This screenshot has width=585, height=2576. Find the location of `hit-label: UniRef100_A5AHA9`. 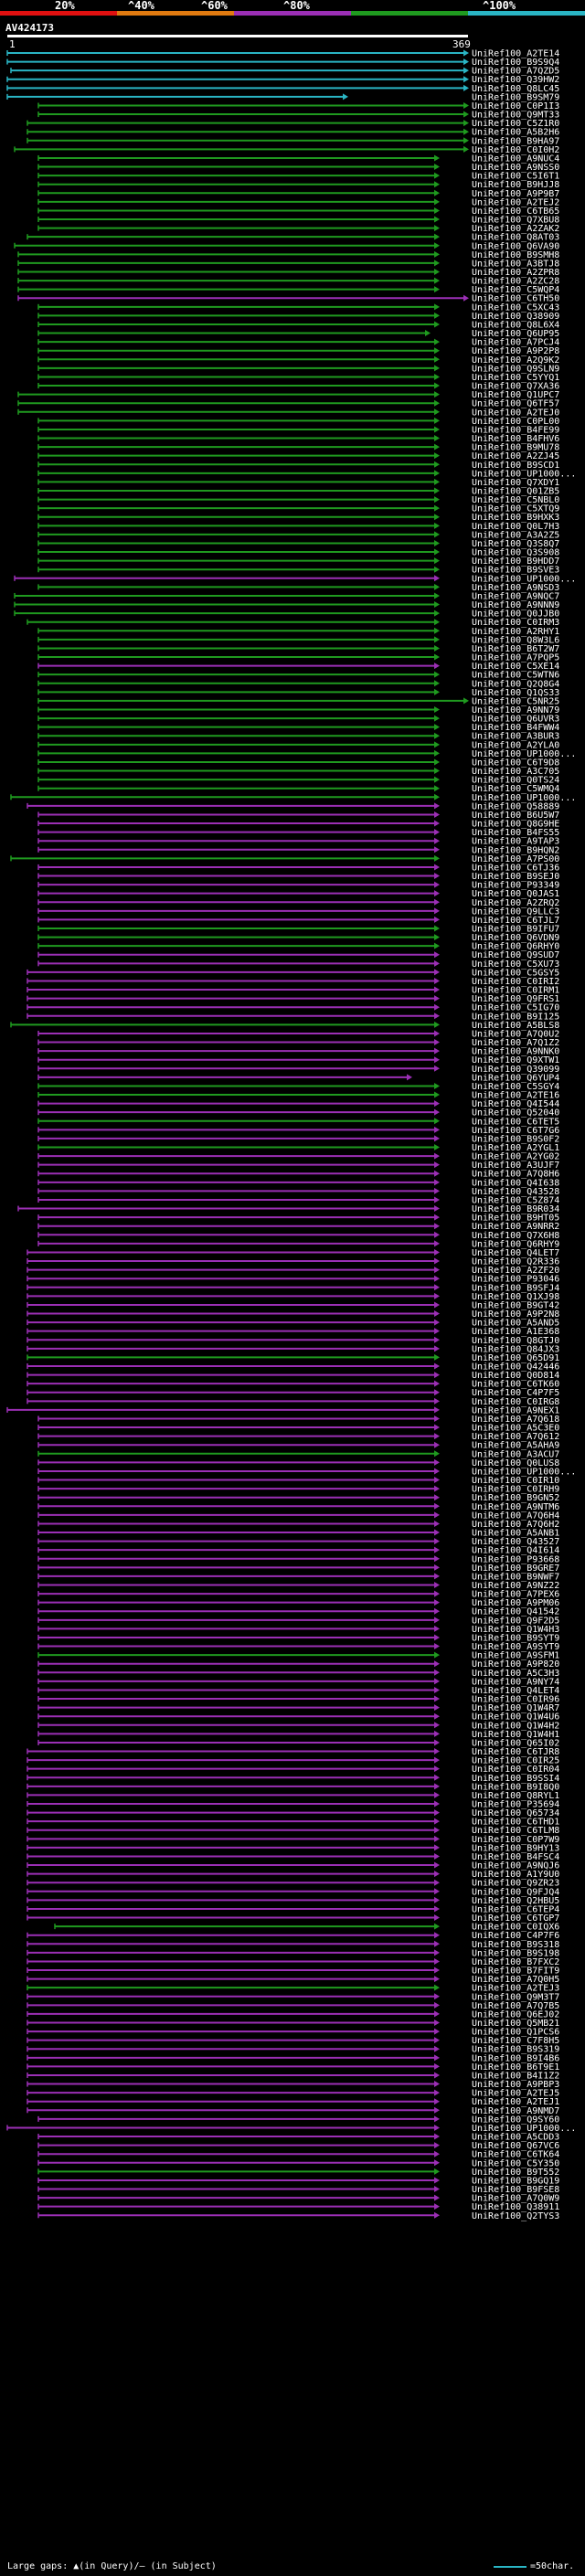

hit-label: UniRef100_A5AHA9 is located at coordinates (515, 1446).